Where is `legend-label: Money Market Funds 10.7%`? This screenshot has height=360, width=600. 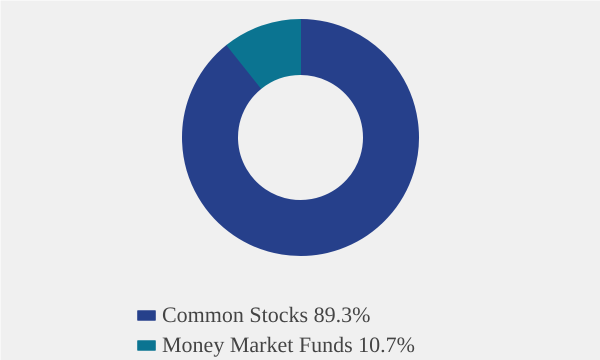
legend-label: Money Market Funds 10.7% is located at coordinates (288, 345).